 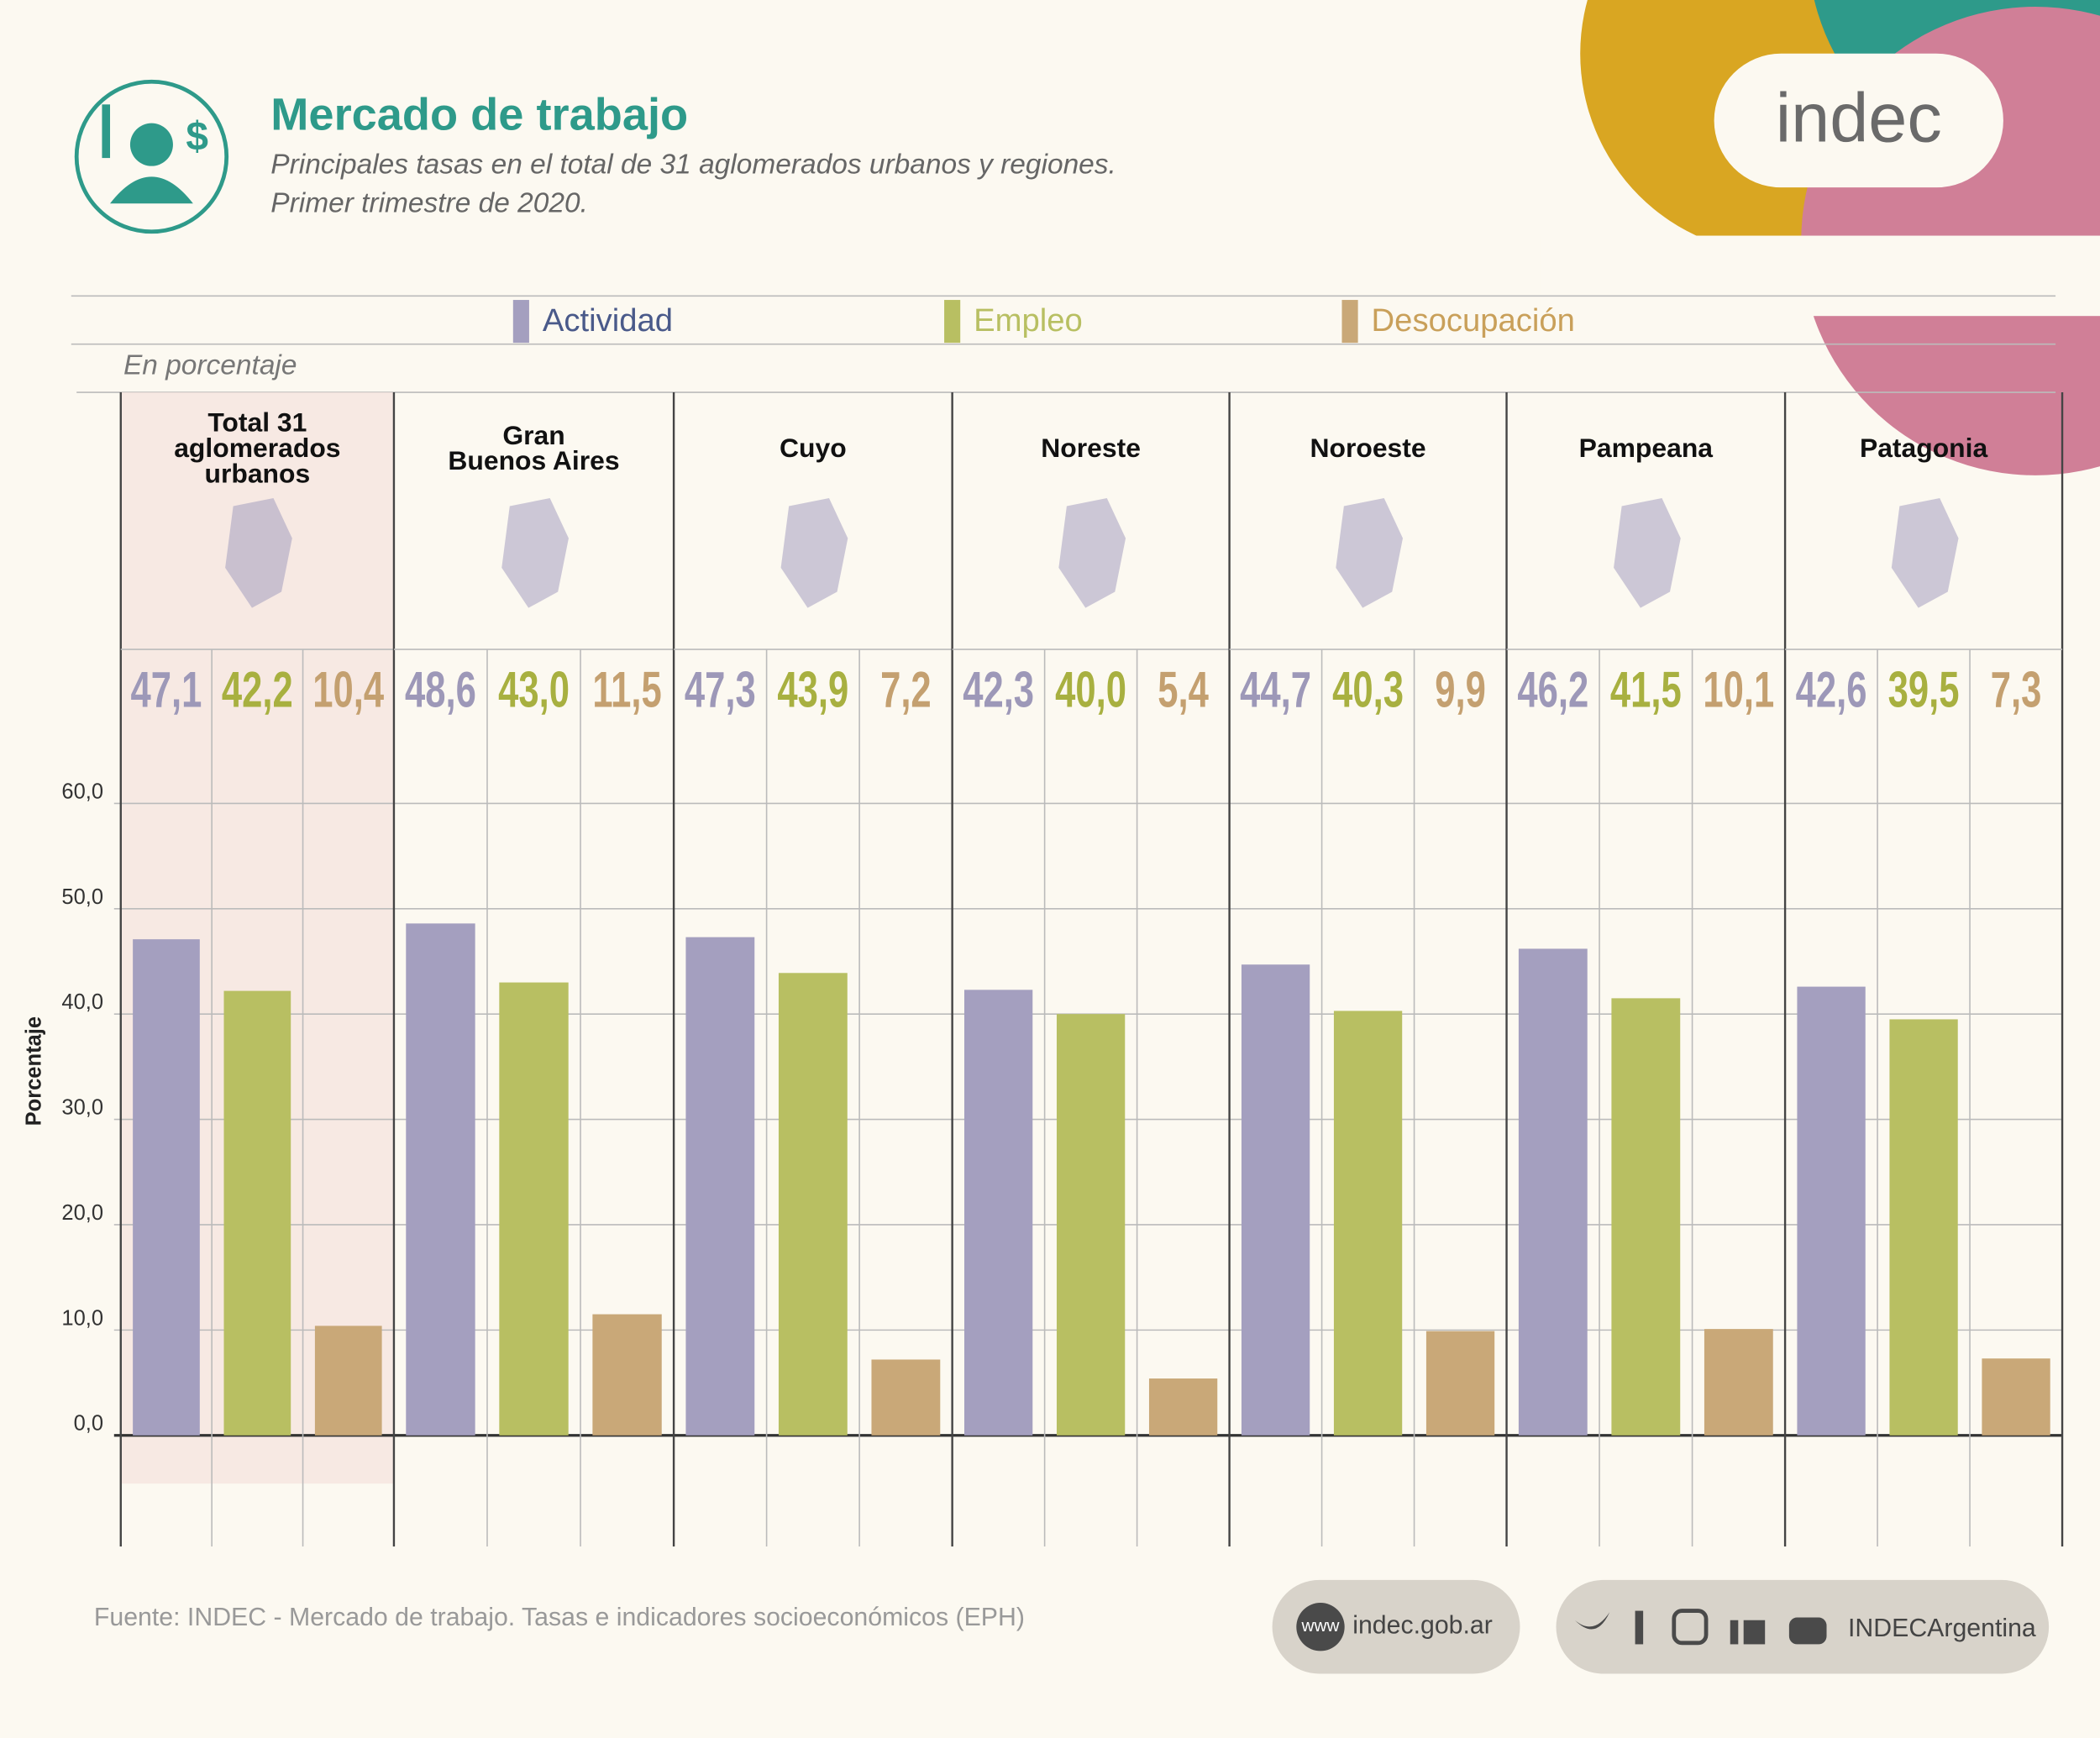 I want to click on web-pill, so click(x=1396, y=1627).